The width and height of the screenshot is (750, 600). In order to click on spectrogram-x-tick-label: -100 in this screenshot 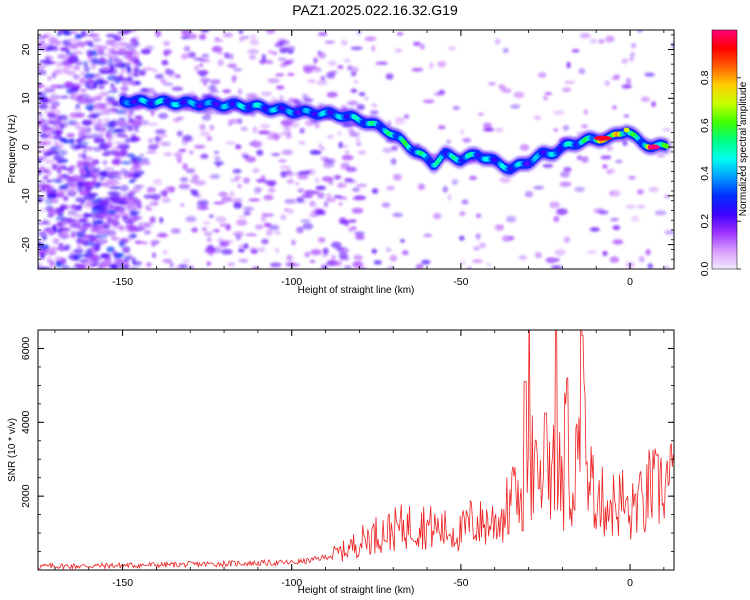, I will do `click(291, 282)`.